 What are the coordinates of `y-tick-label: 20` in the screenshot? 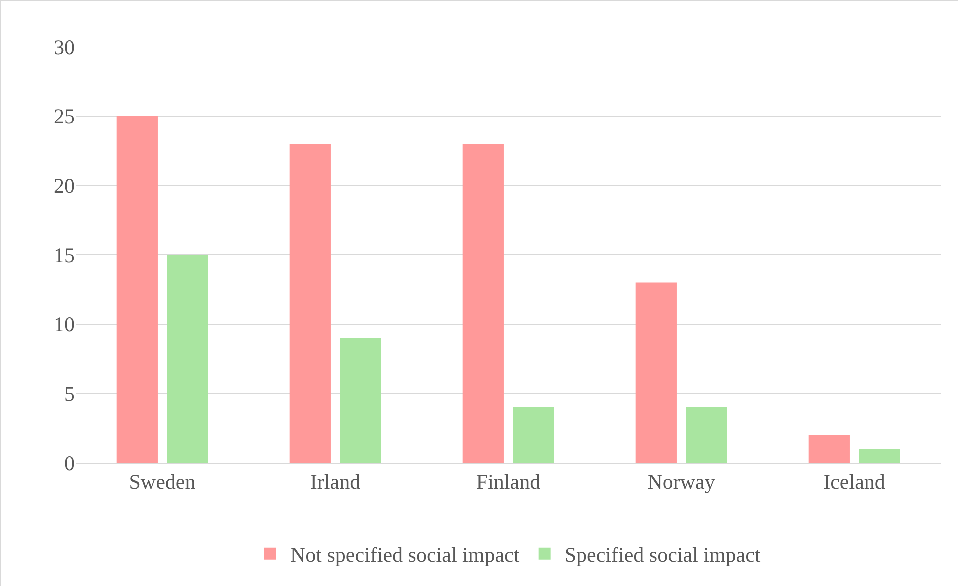 It's located at (64, 186).